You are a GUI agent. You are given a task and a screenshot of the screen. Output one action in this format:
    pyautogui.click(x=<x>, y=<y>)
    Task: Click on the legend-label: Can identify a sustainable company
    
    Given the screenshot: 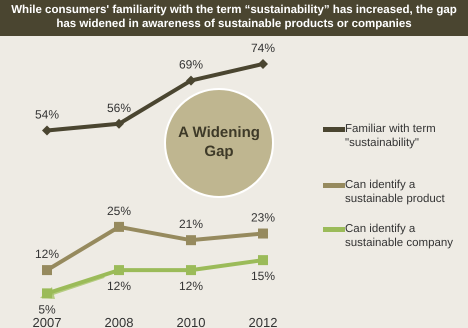 What is the action you would take?
    pyautogui.click(x=399, y=236)
    